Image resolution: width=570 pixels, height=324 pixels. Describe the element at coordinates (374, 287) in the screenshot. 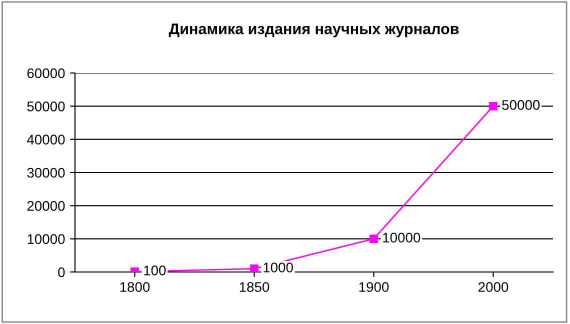

I see `x-tick-label: 1900` at that location.